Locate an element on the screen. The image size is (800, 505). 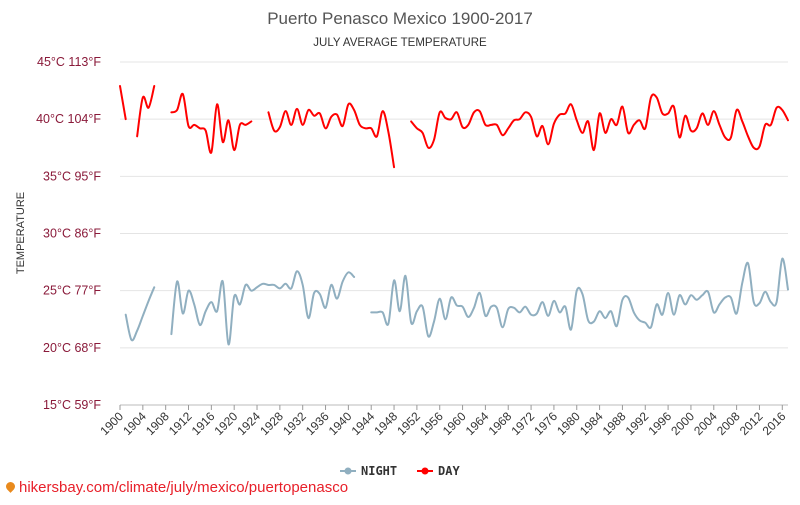
y-tick-label: 45°C 113°F is located at coordinates (69, 62).